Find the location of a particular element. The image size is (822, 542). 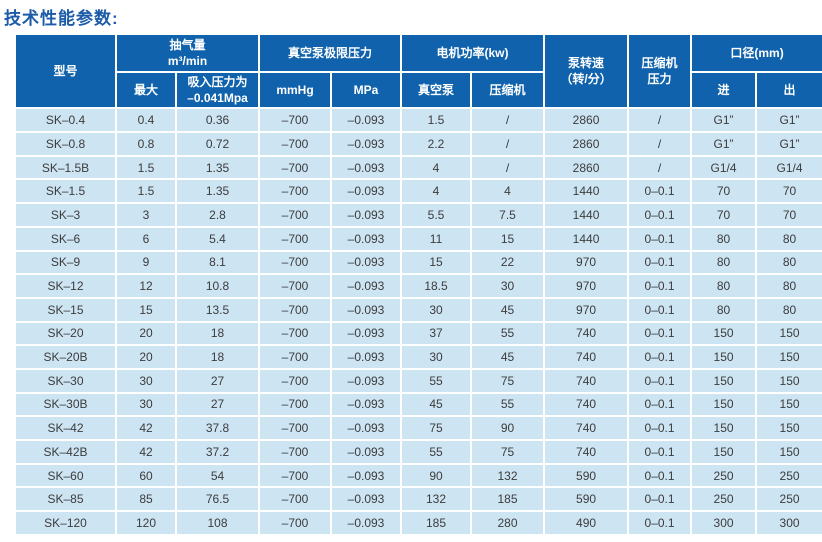

table-cell: 5.5 is located at coordinates (436, 215).